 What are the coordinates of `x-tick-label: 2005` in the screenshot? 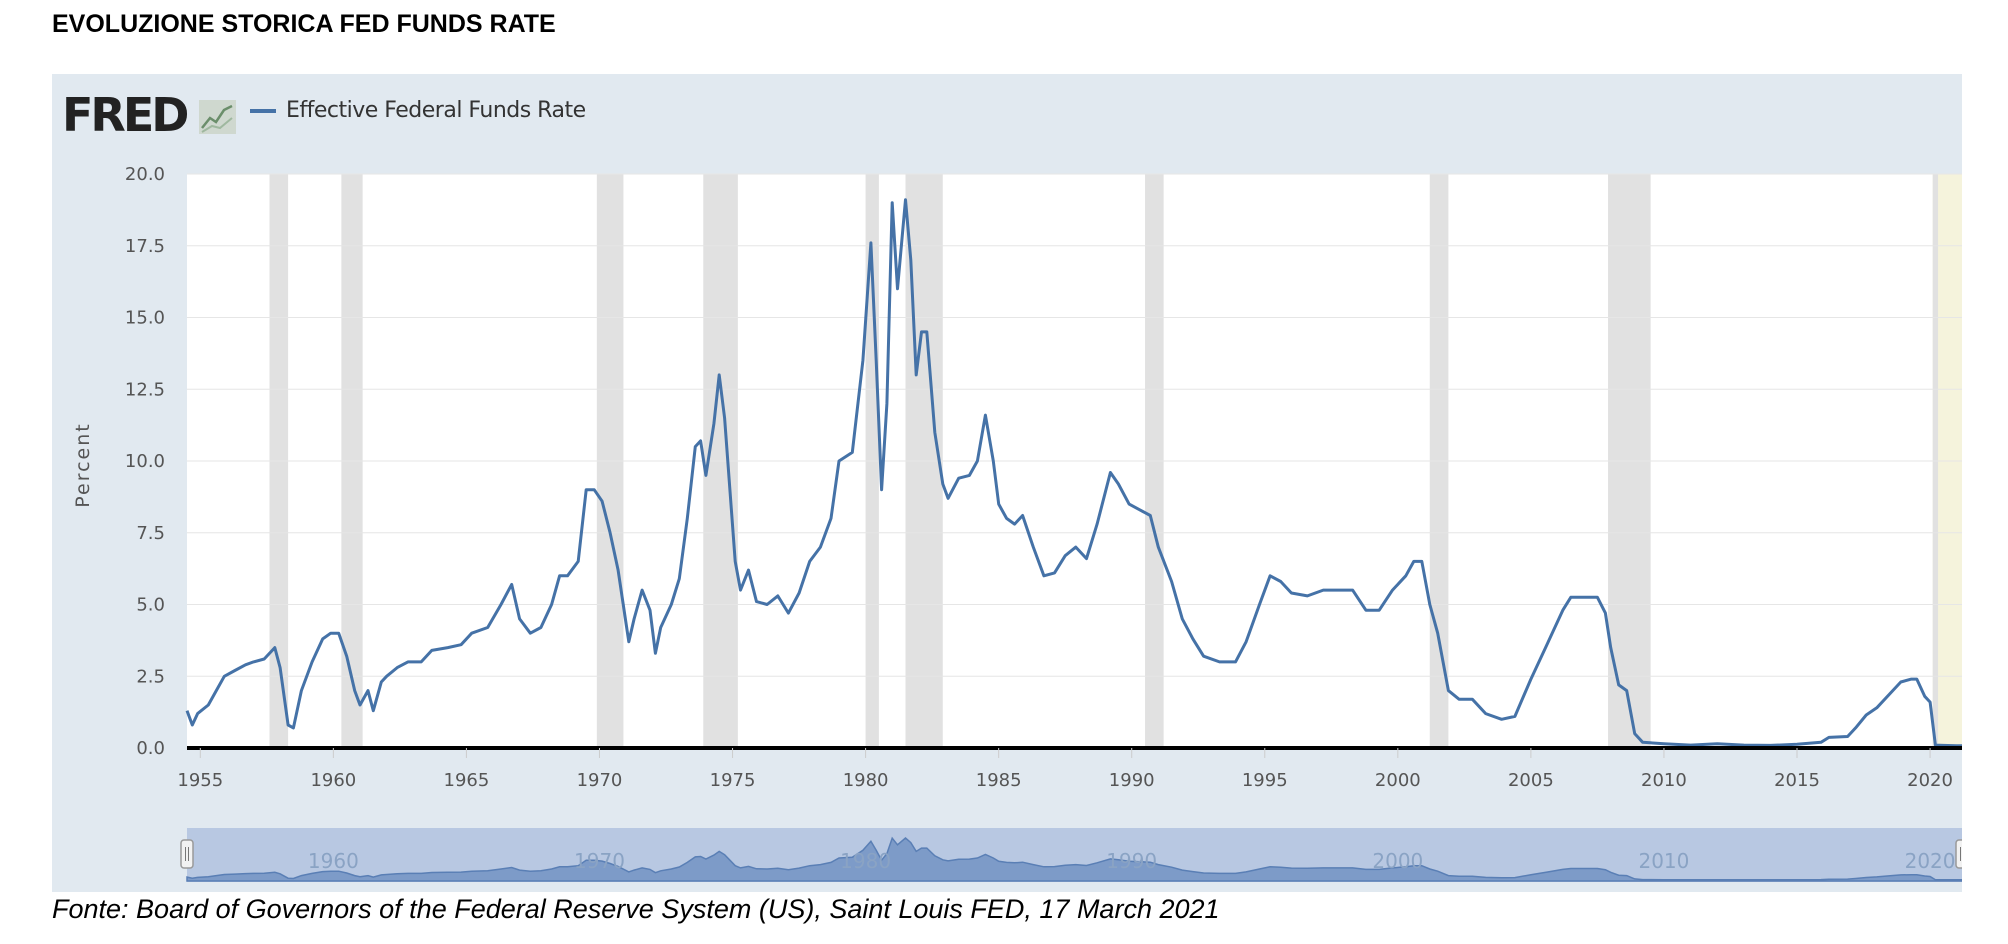 It's located at (1531, 780).